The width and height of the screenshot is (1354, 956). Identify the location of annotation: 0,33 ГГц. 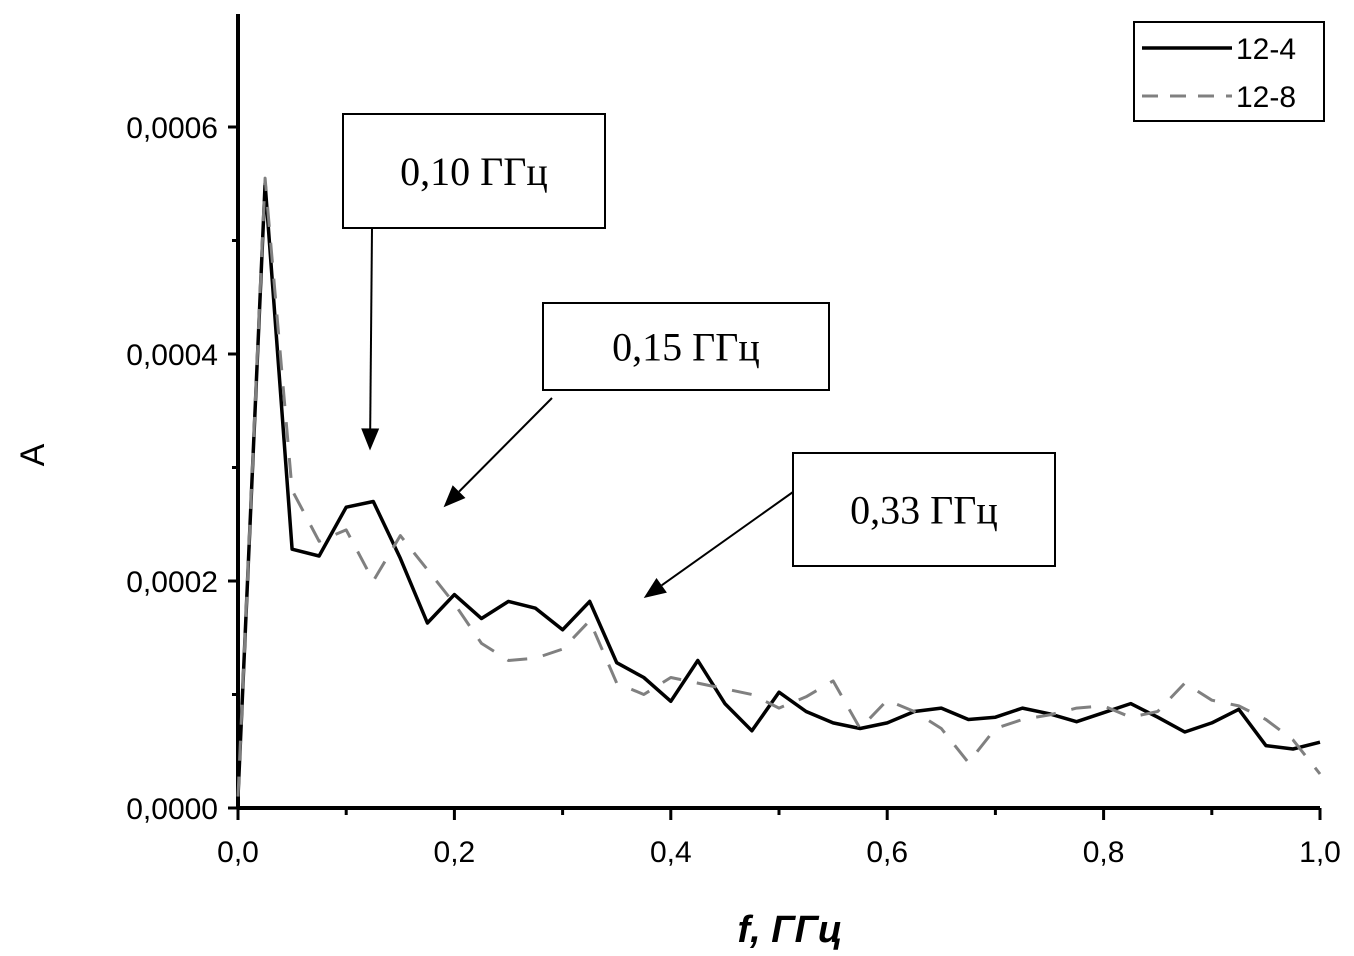
(849, 525).